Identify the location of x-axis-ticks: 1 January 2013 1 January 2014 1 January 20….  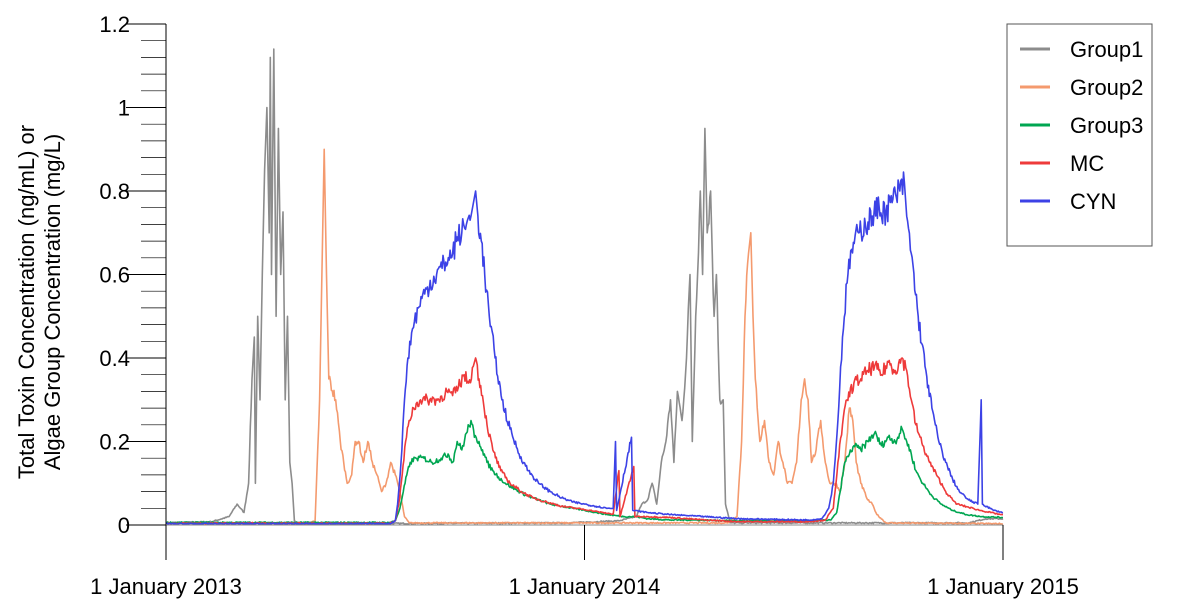
(584, 562).